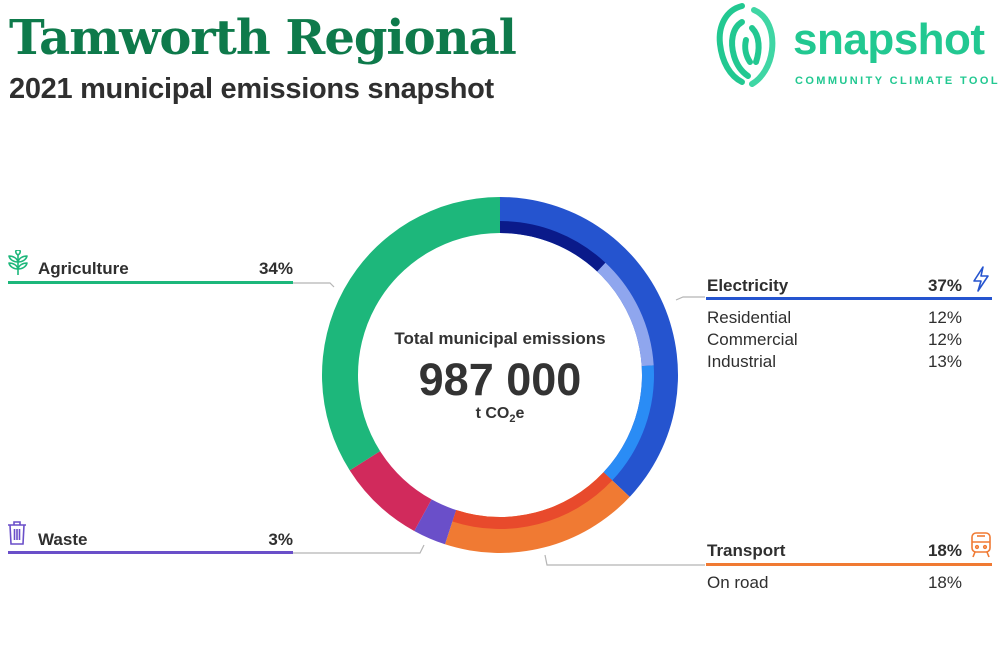 The height and width of the screenshot is (670, 1000). I want to click on agriculture-pct: 34%, so click(275, 268).